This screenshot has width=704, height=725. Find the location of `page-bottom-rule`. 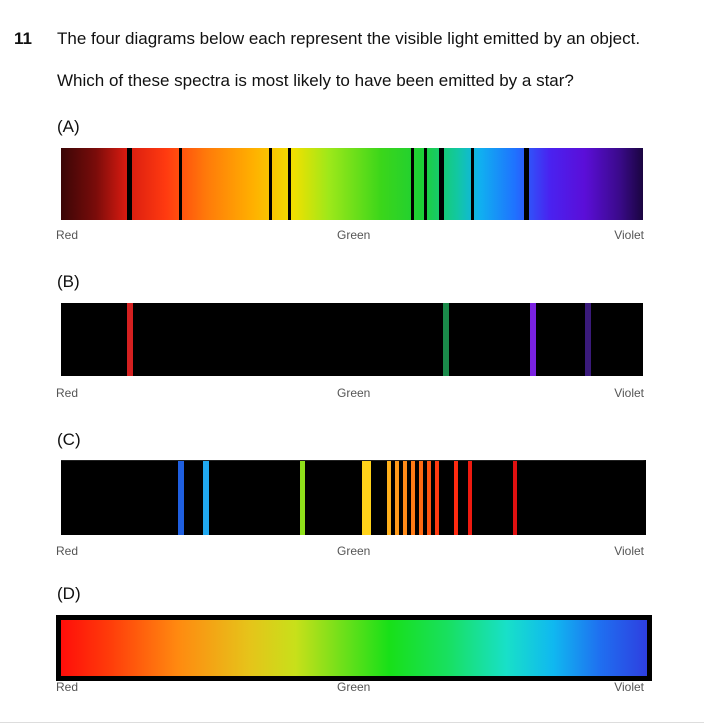

page-bottom-rule is located at coordinates (352, 722).